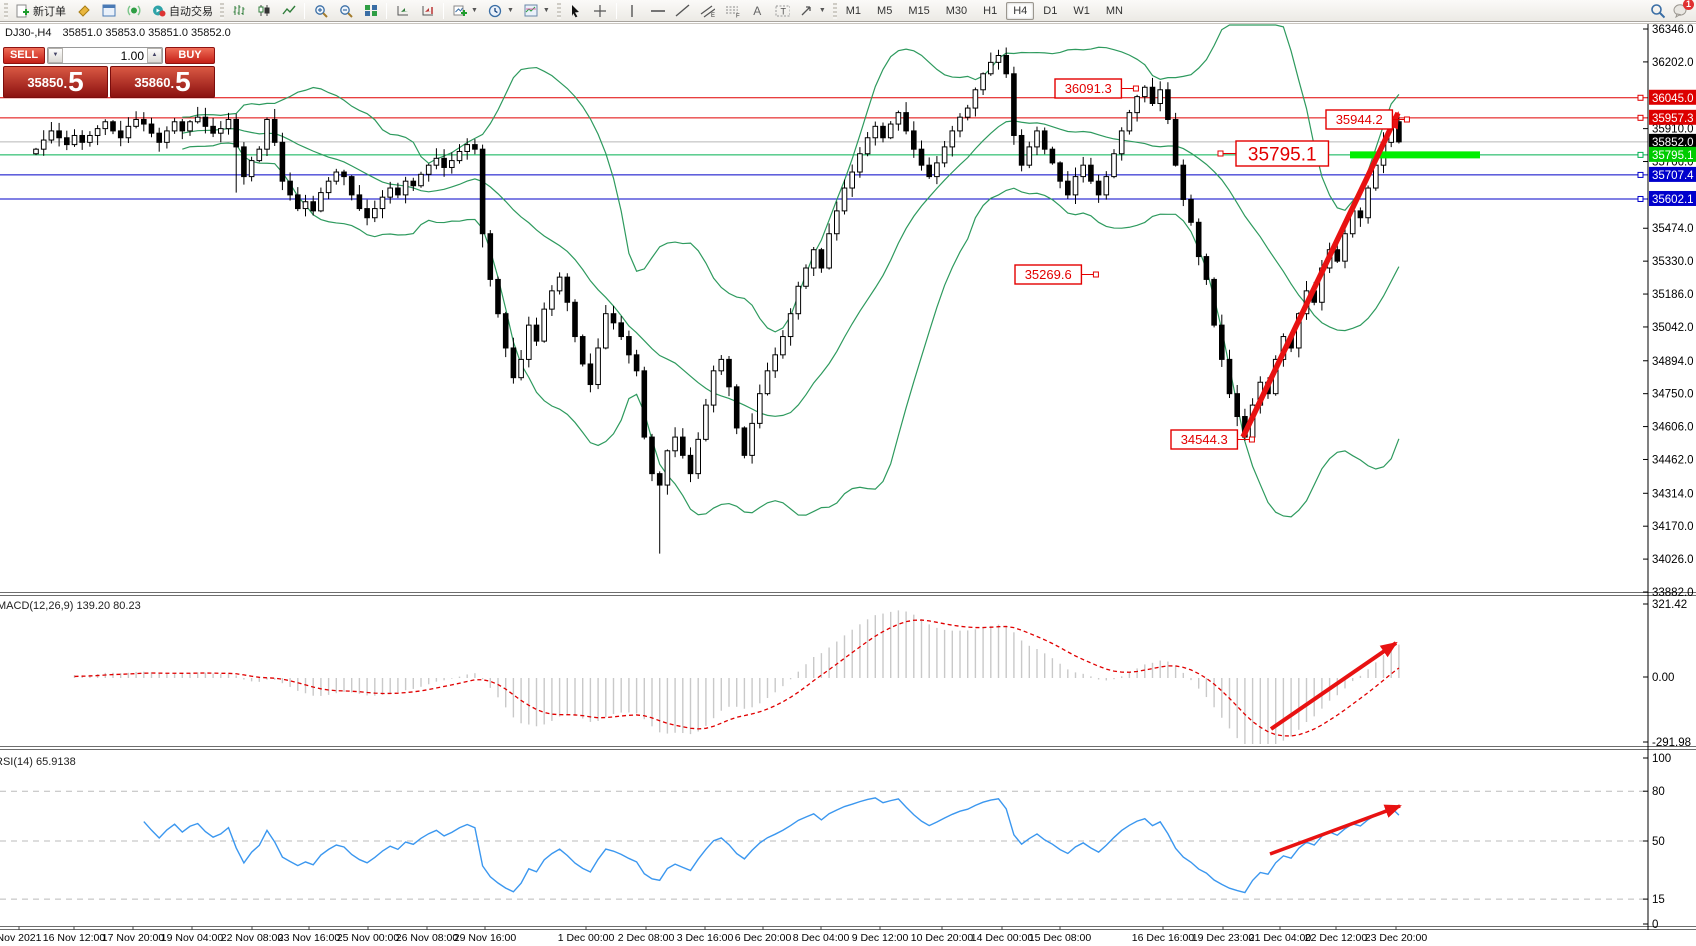 This screenshot has height=946, width=1696. What do you see at coordinates (1050, 11) in the screenshot?
I see `timeframe-D1: D1` at bounding box center [1050, 11].